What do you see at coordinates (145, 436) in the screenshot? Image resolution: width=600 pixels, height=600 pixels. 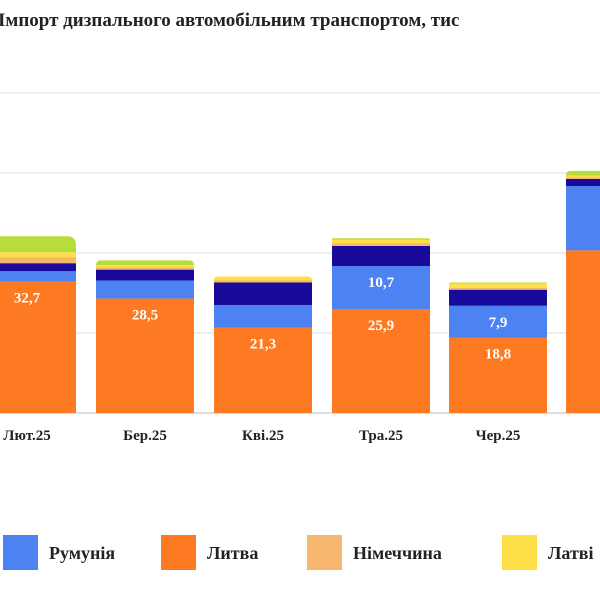 I see `x-tick-label: Бер.25` at bounding box center [145, 436].